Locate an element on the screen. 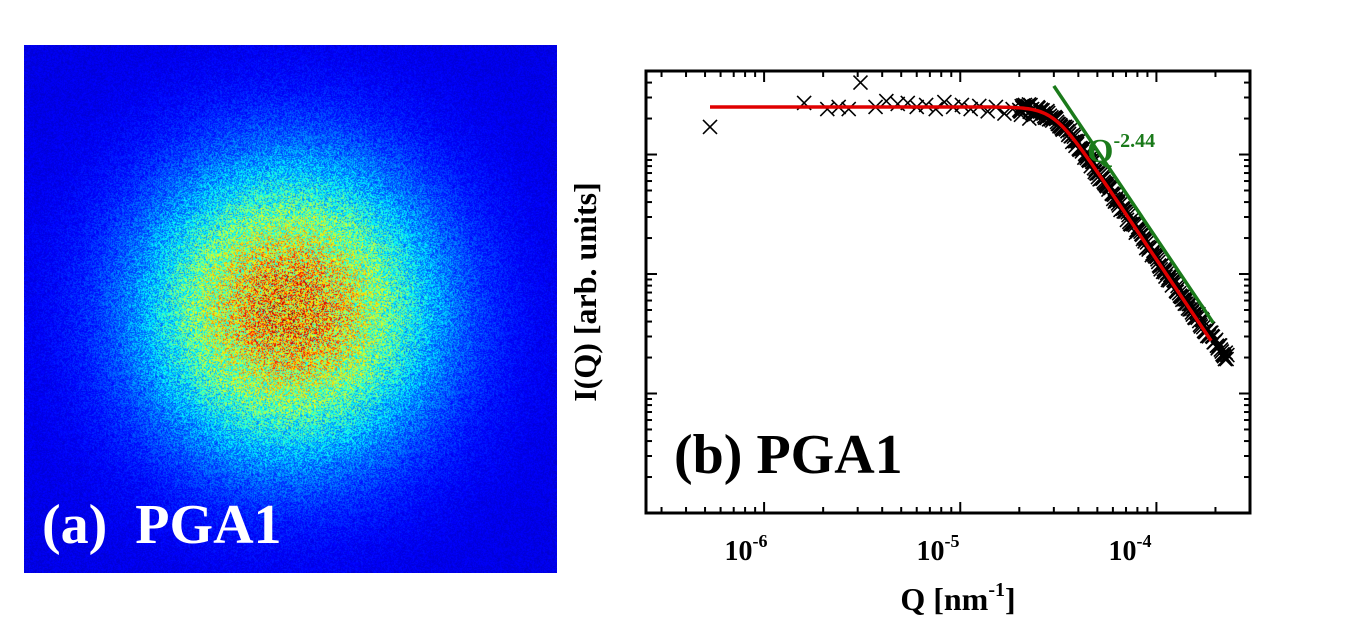  y-axis-label: I(Q) [arb. units] is located at coordinates (585, 292).